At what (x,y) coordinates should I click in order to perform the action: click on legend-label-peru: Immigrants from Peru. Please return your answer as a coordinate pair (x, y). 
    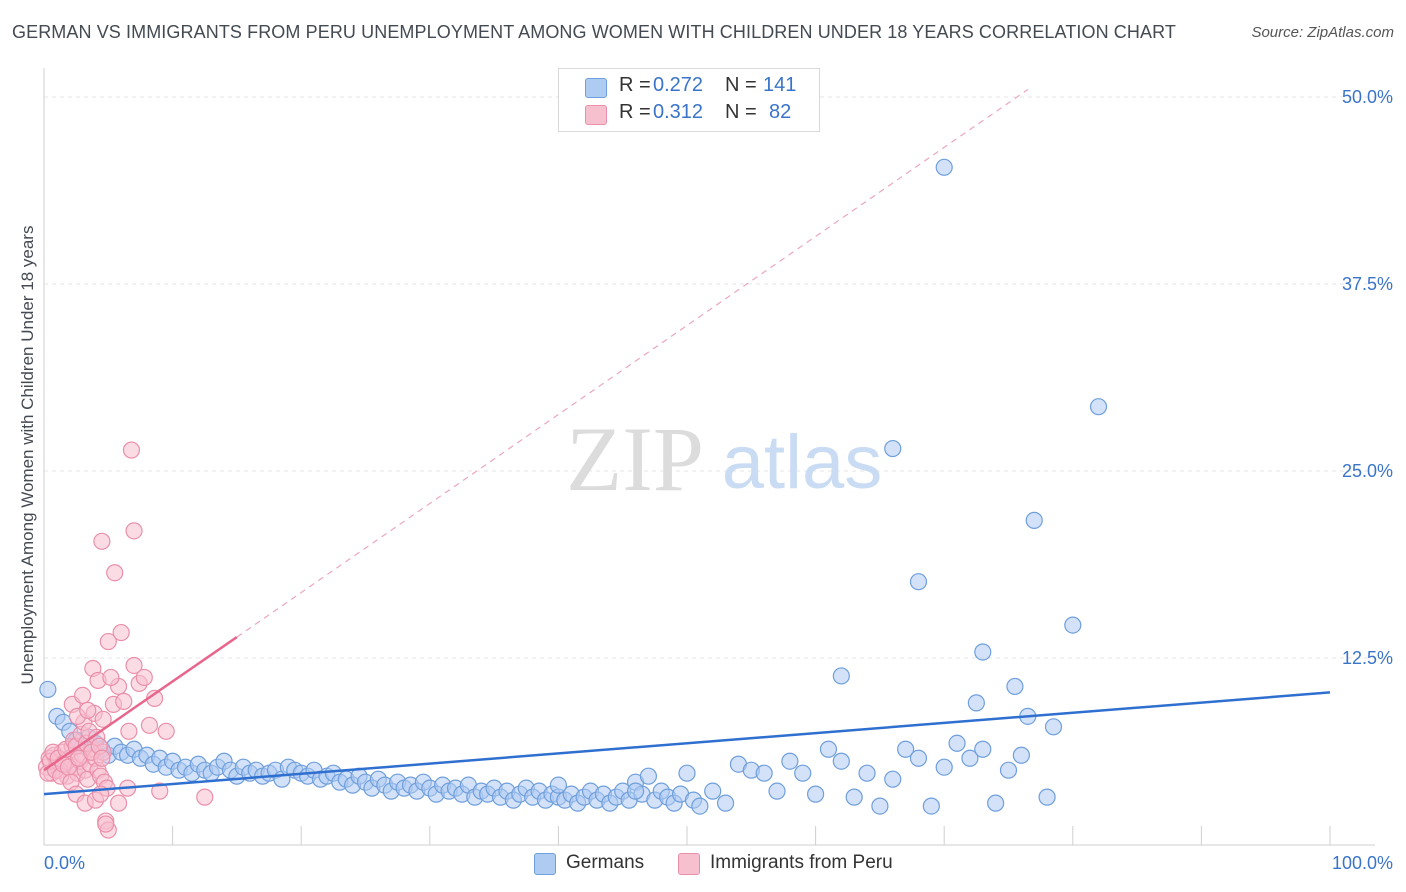
    Looking at the image, I should click on (801, 862).